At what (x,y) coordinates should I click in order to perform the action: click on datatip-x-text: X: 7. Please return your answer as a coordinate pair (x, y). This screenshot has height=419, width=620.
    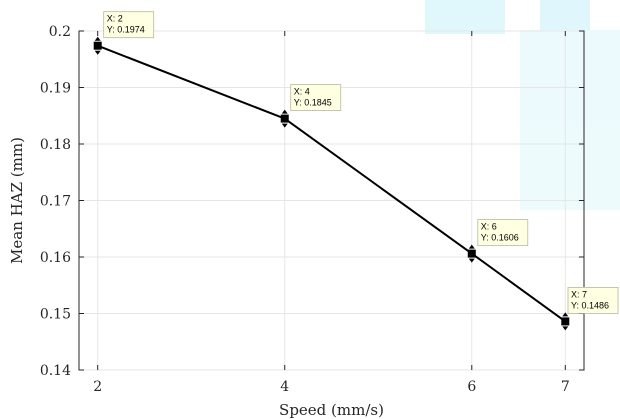
    Looking at the image, I should click on (579, 294).